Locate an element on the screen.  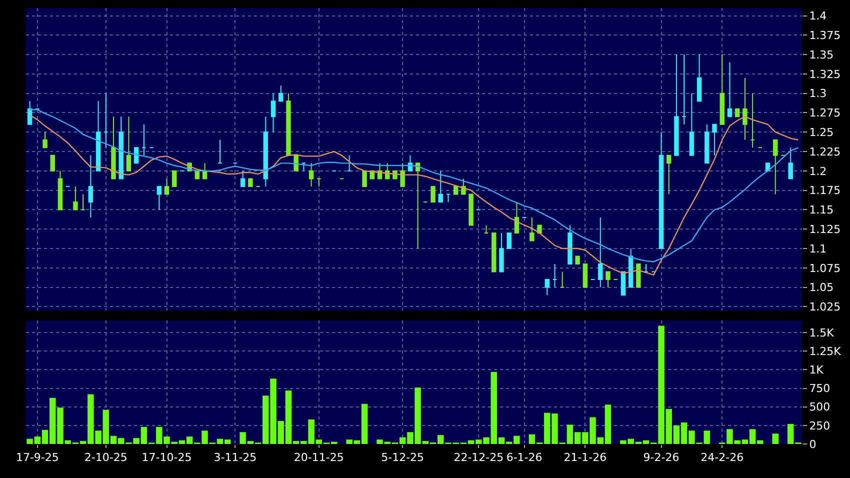
x-tick-label: 9-2-26 is located at coordinates (661, 457).